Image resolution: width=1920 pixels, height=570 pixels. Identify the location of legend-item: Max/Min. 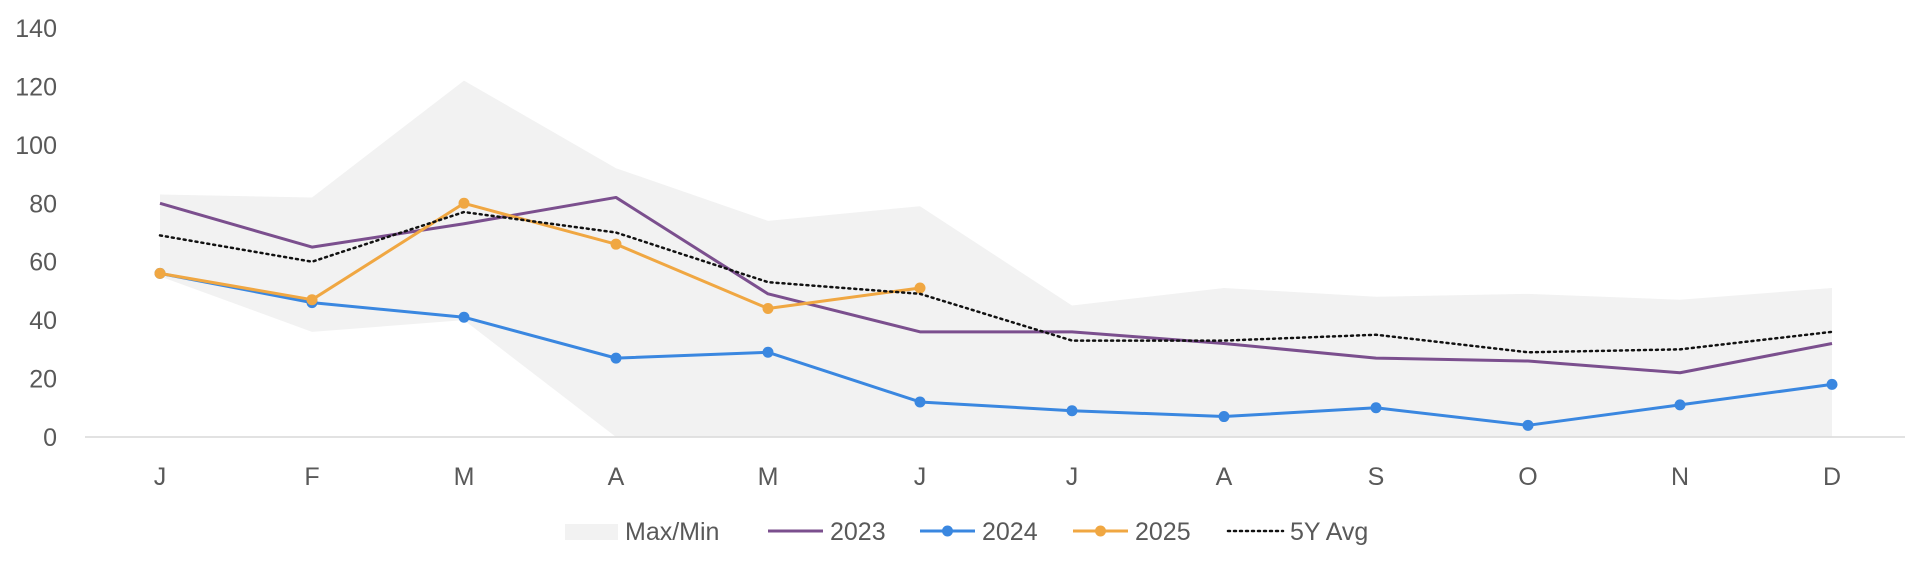
(642, 532).